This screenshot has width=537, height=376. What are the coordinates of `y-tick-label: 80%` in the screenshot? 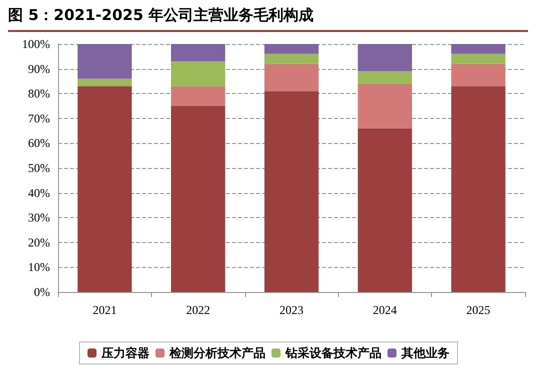 It's located at (39, 93).